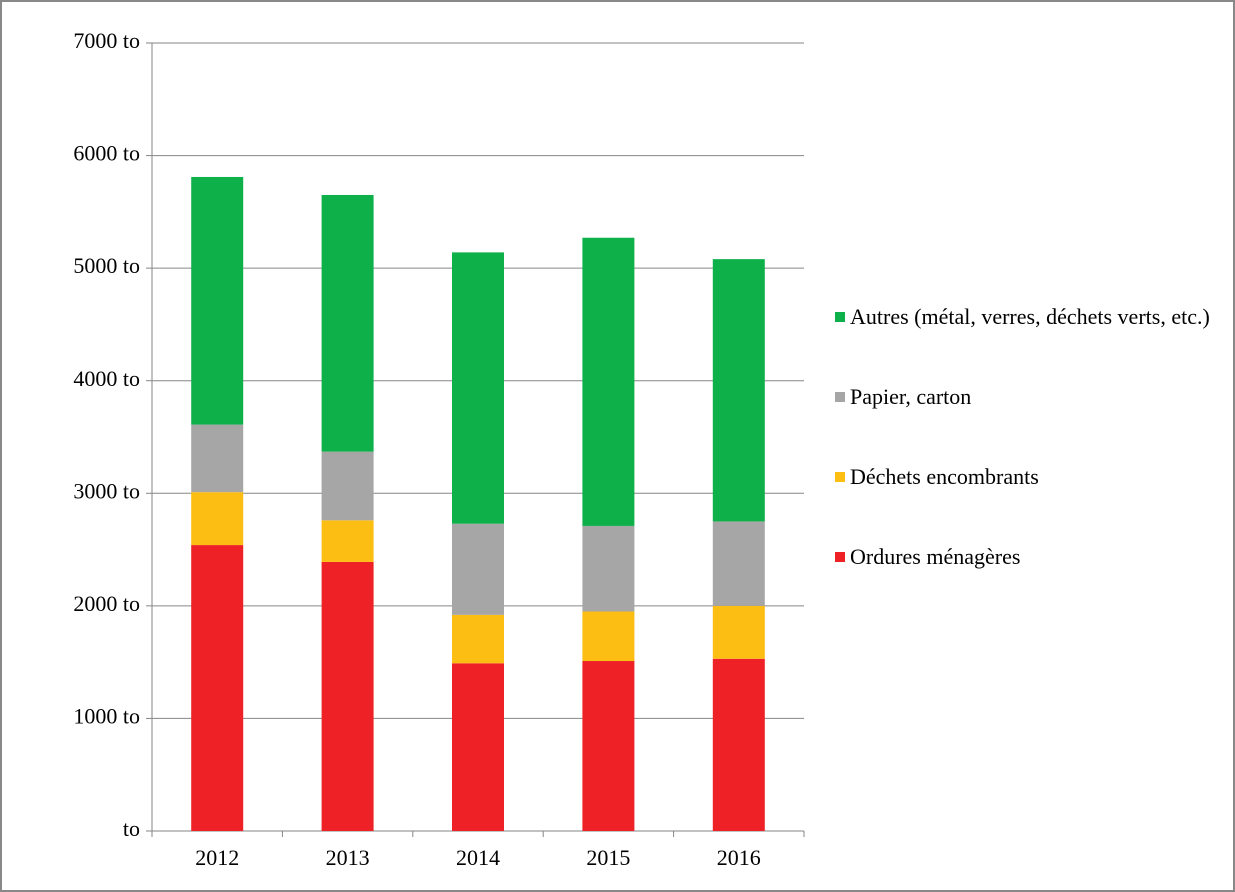 Image resolution: width=1235 pixels, height=892 pixels. What do you see at coordinates (106, 378) in the screenshot?
I see `y-tick-label: 4000 to` at bounding box center [106, 378].